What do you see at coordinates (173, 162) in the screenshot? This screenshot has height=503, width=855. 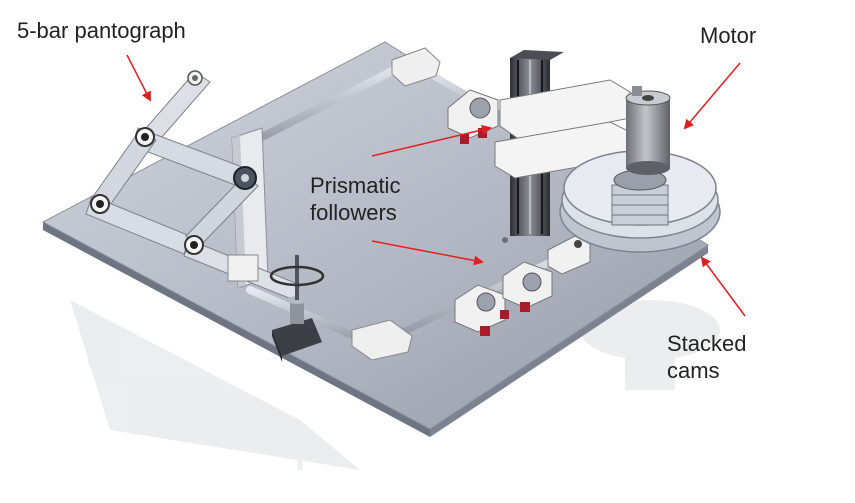 I see `pantograph-joints` at bounding box center [173, 162].